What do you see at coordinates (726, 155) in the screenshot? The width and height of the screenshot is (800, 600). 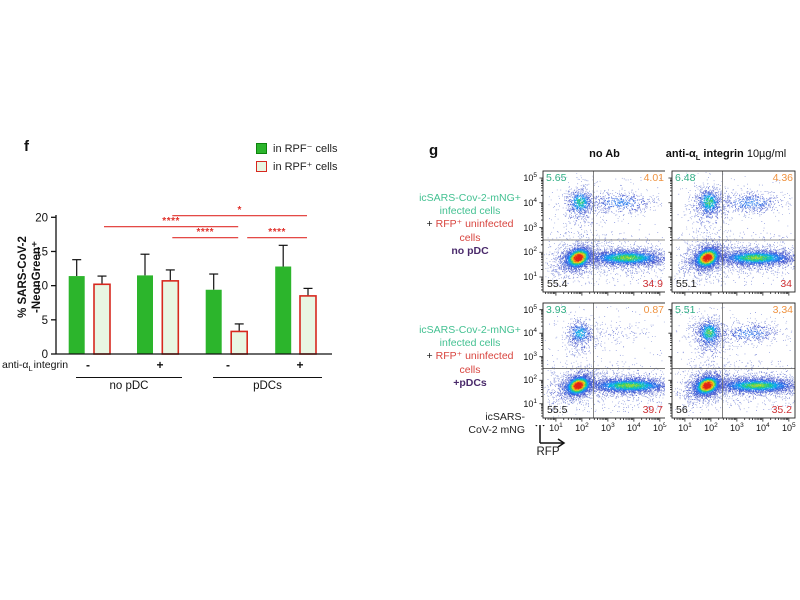 I see `column-header-anti-integrin: anti-αL integrin 10µg/ml` at bounding box center [726, 155].